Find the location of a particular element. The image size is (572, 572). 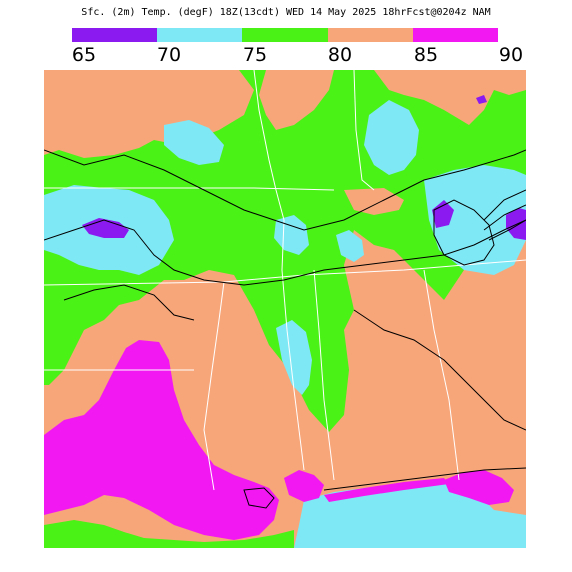

color-legend is located at coordinates (285, 35).